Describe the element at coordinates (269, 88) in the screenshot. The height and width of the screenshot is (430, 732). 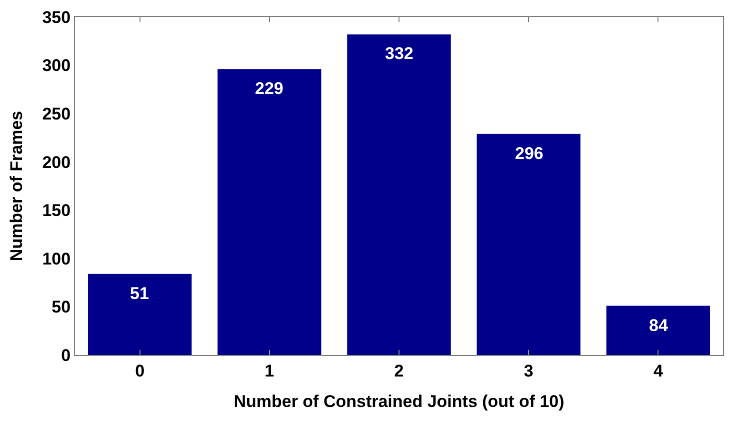
I see `annotation: 229` at that location.